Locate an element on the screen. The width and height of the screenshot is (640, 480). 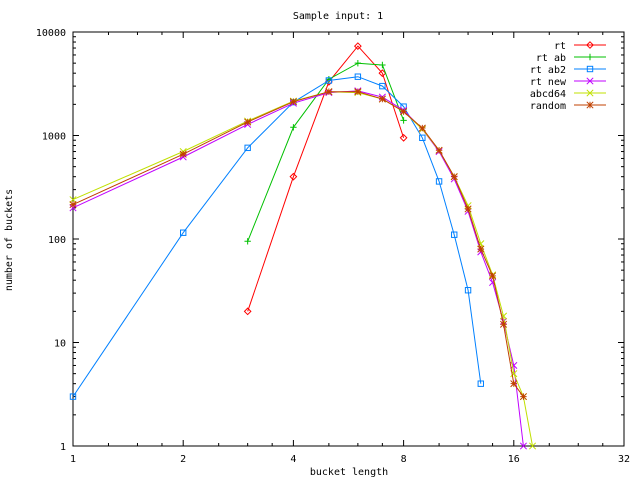
y-axis-label: number of buckets is located at coordinates (9, 240).